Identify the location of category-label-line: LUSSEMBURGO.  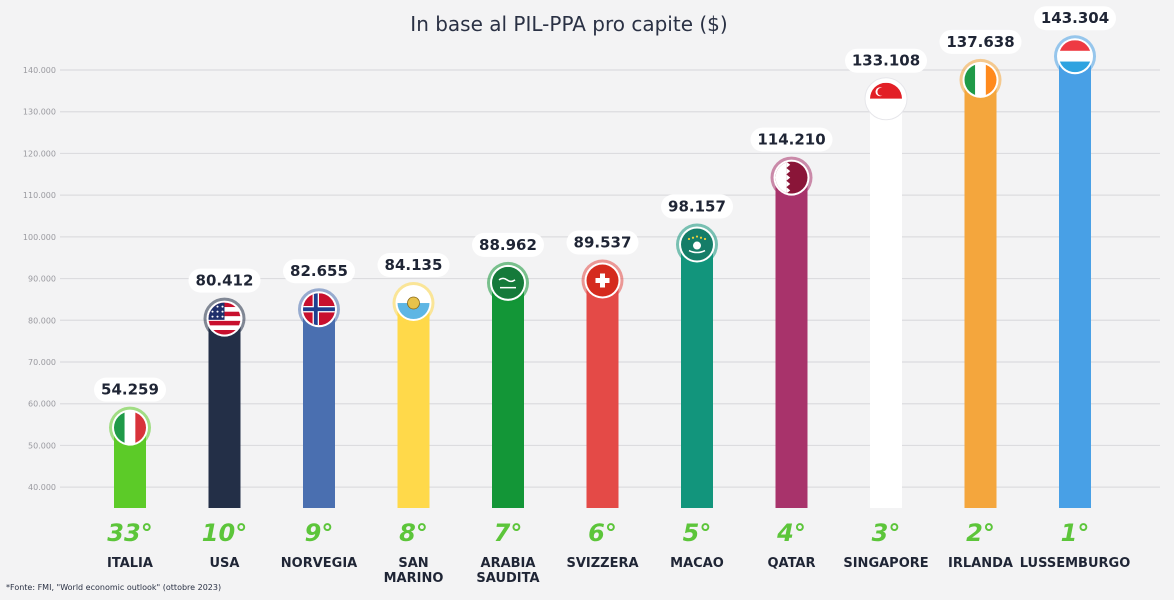
(1075, 563).